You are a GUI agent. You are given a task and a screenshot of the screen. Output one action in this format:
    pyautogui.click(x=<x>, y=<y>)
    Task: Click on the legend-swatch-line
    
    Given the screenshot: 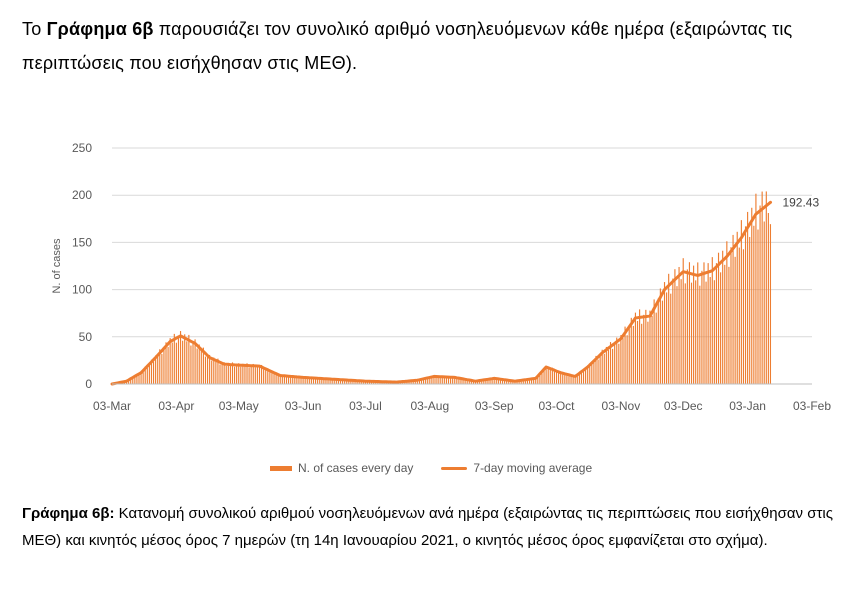 What is the action you would take?
    pyautogui.click(x=454, y=468)
    